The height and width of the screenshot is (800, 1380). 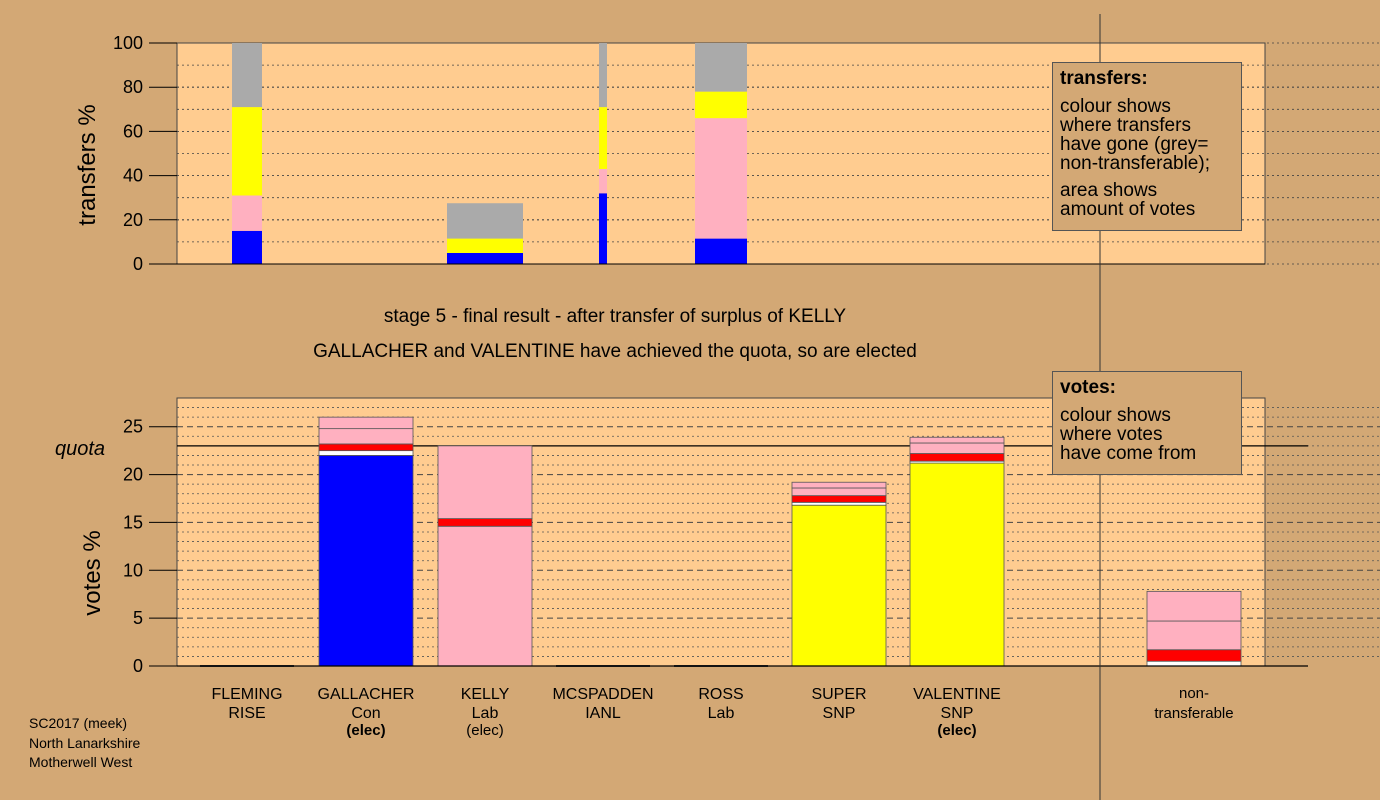 I want to click on transfers-ytick-label: 100, so click(x=128, y=43).